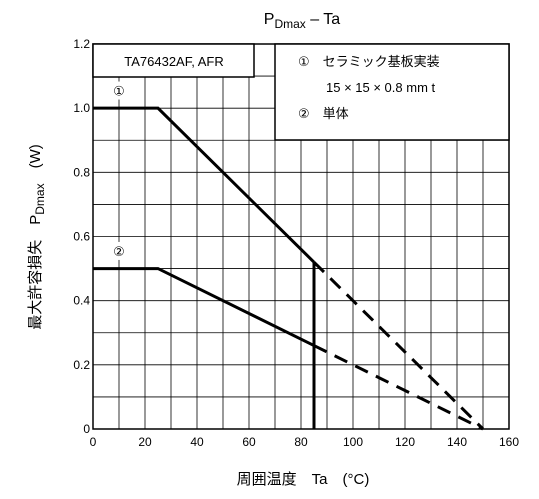 The width and height of the screenshot is (539, 499). Describe the element at coordinates (93, 442) in the screenshot. I see `x-tick-label: 0` at that location.